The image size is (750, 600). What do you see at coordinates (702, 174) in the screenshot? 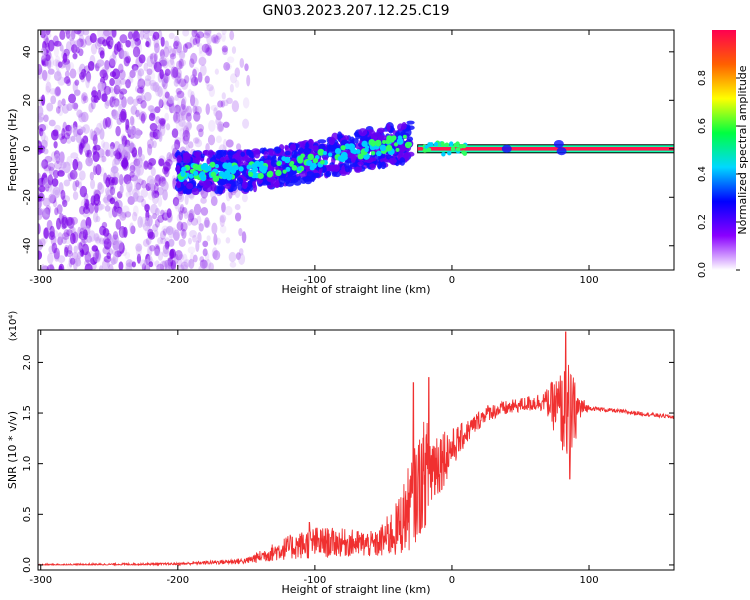
I see `colorbar-tick-label: 0.4` at bounding box center [702, 174].